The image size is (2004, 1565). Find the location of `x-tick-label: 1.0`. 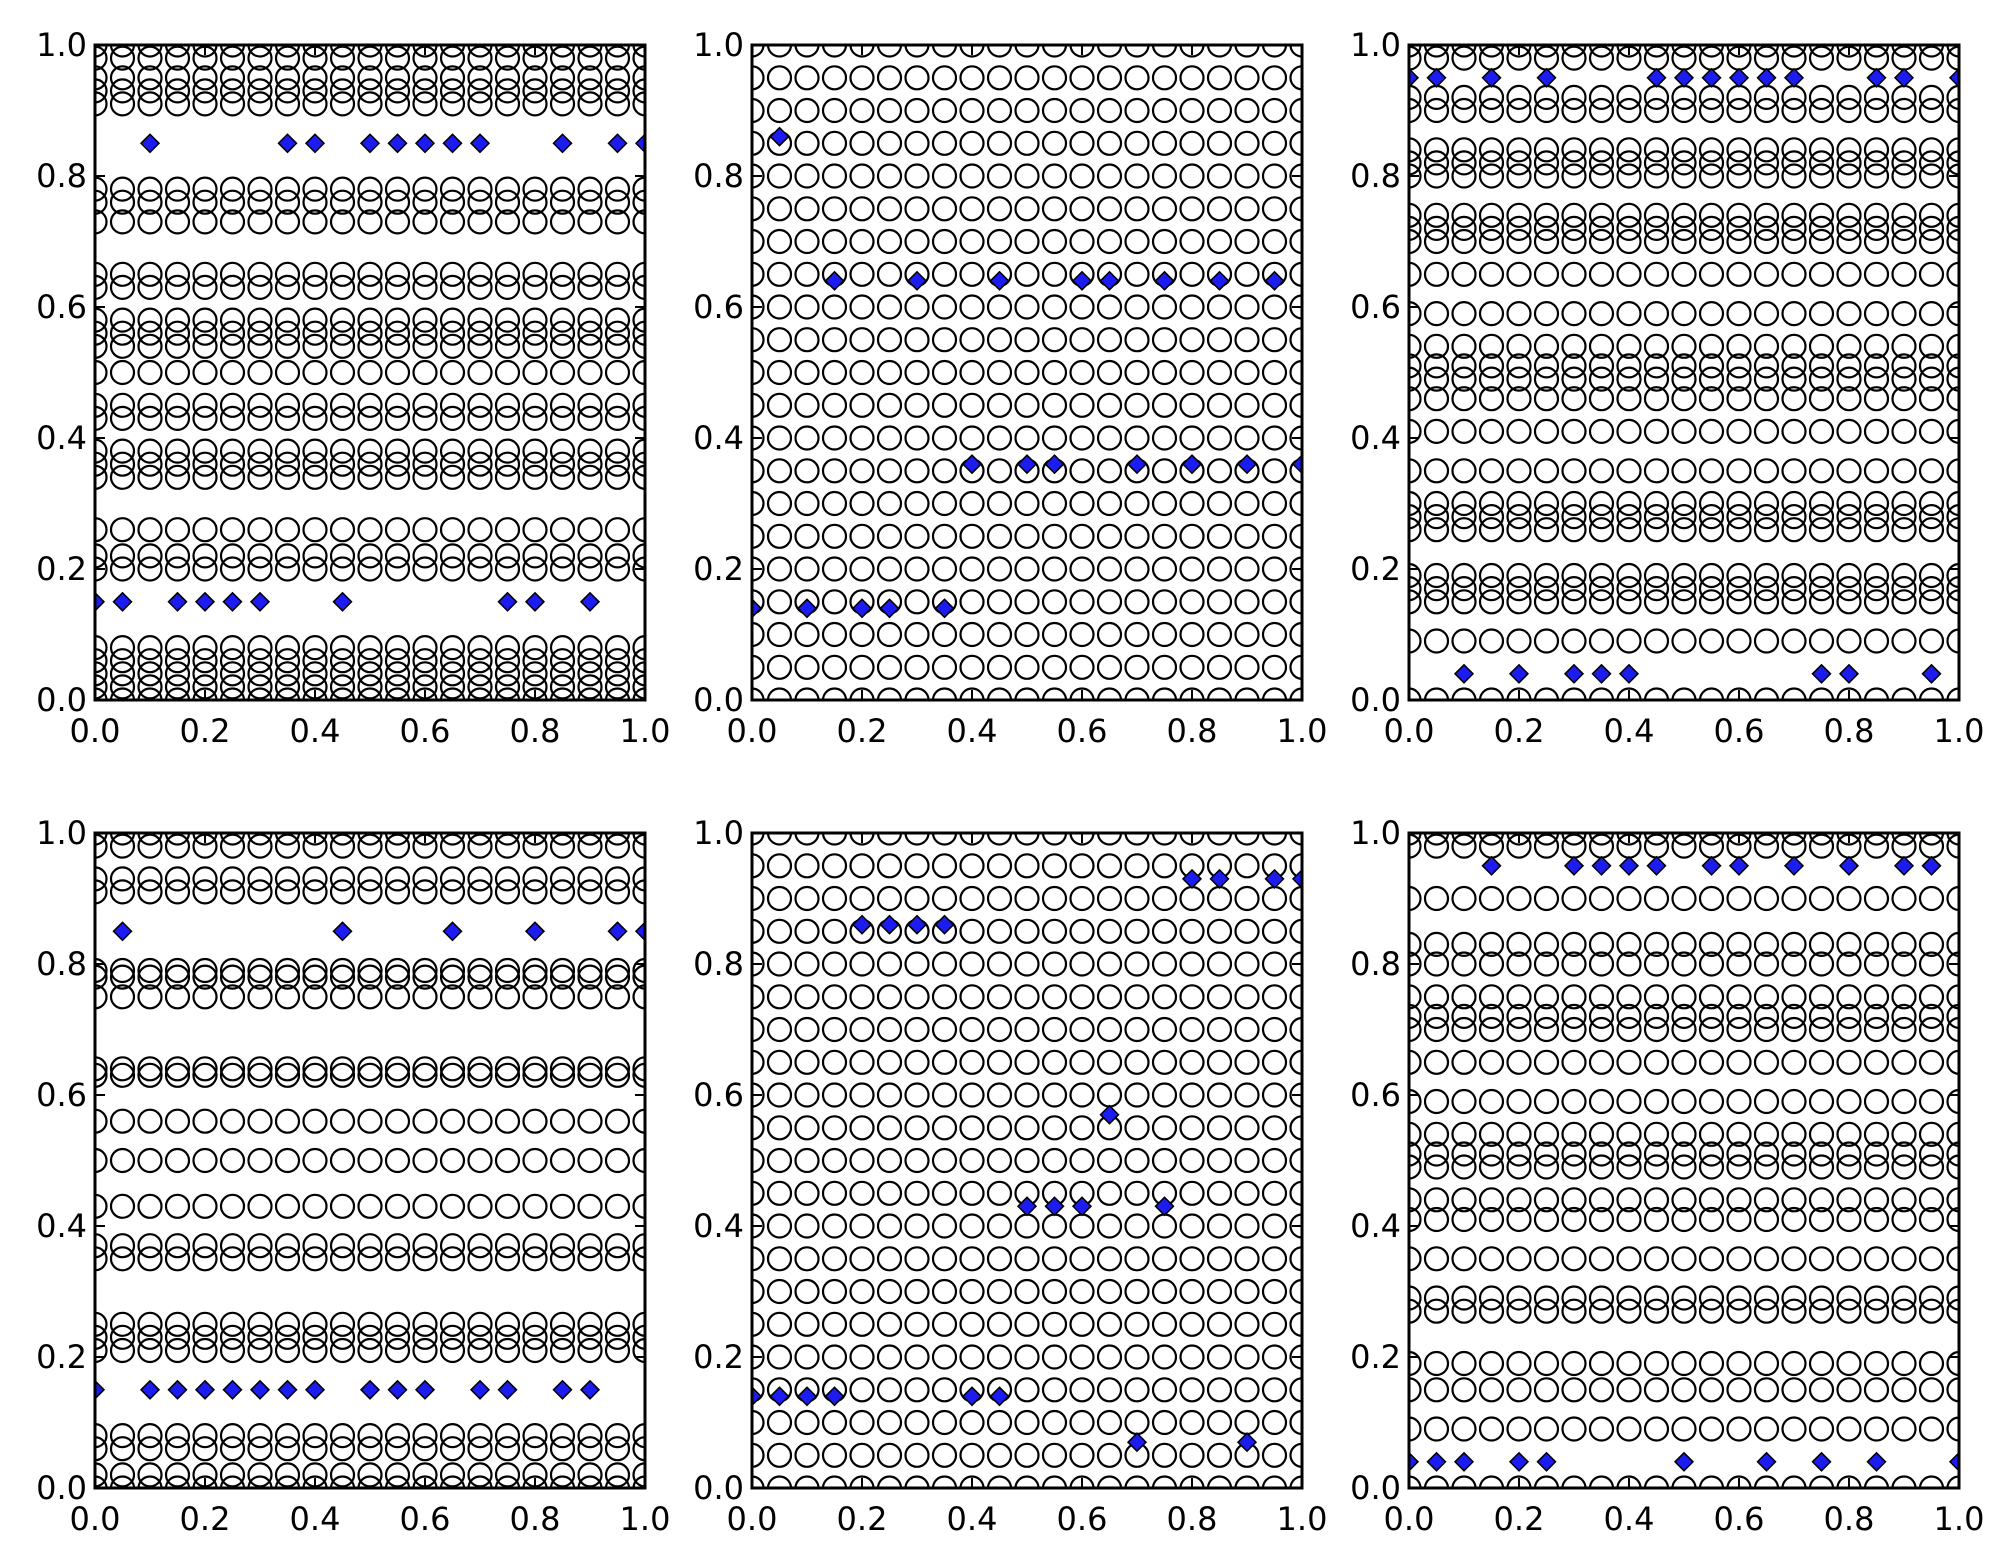

x-tick-label: 1.0 is located at coordinates (1302, 1519).